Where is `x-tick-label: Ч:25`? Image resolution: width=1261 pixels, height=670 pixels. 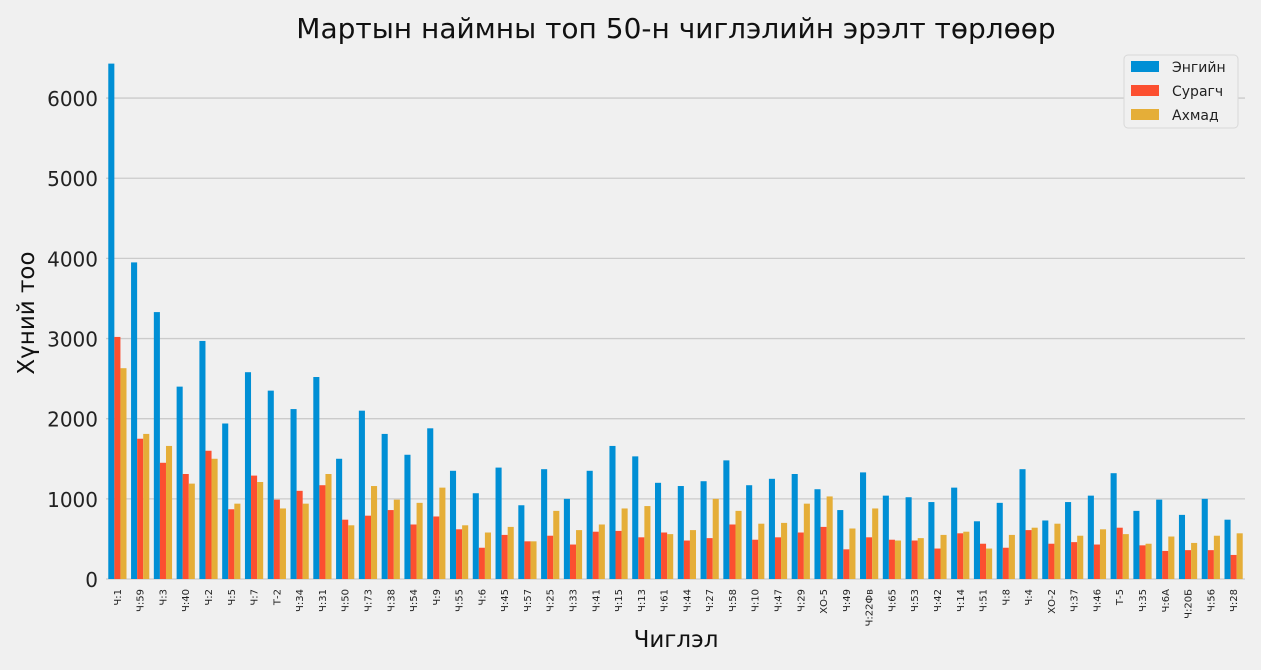 x-tick-label: Ч:25 is located at coordinates (551, 600).